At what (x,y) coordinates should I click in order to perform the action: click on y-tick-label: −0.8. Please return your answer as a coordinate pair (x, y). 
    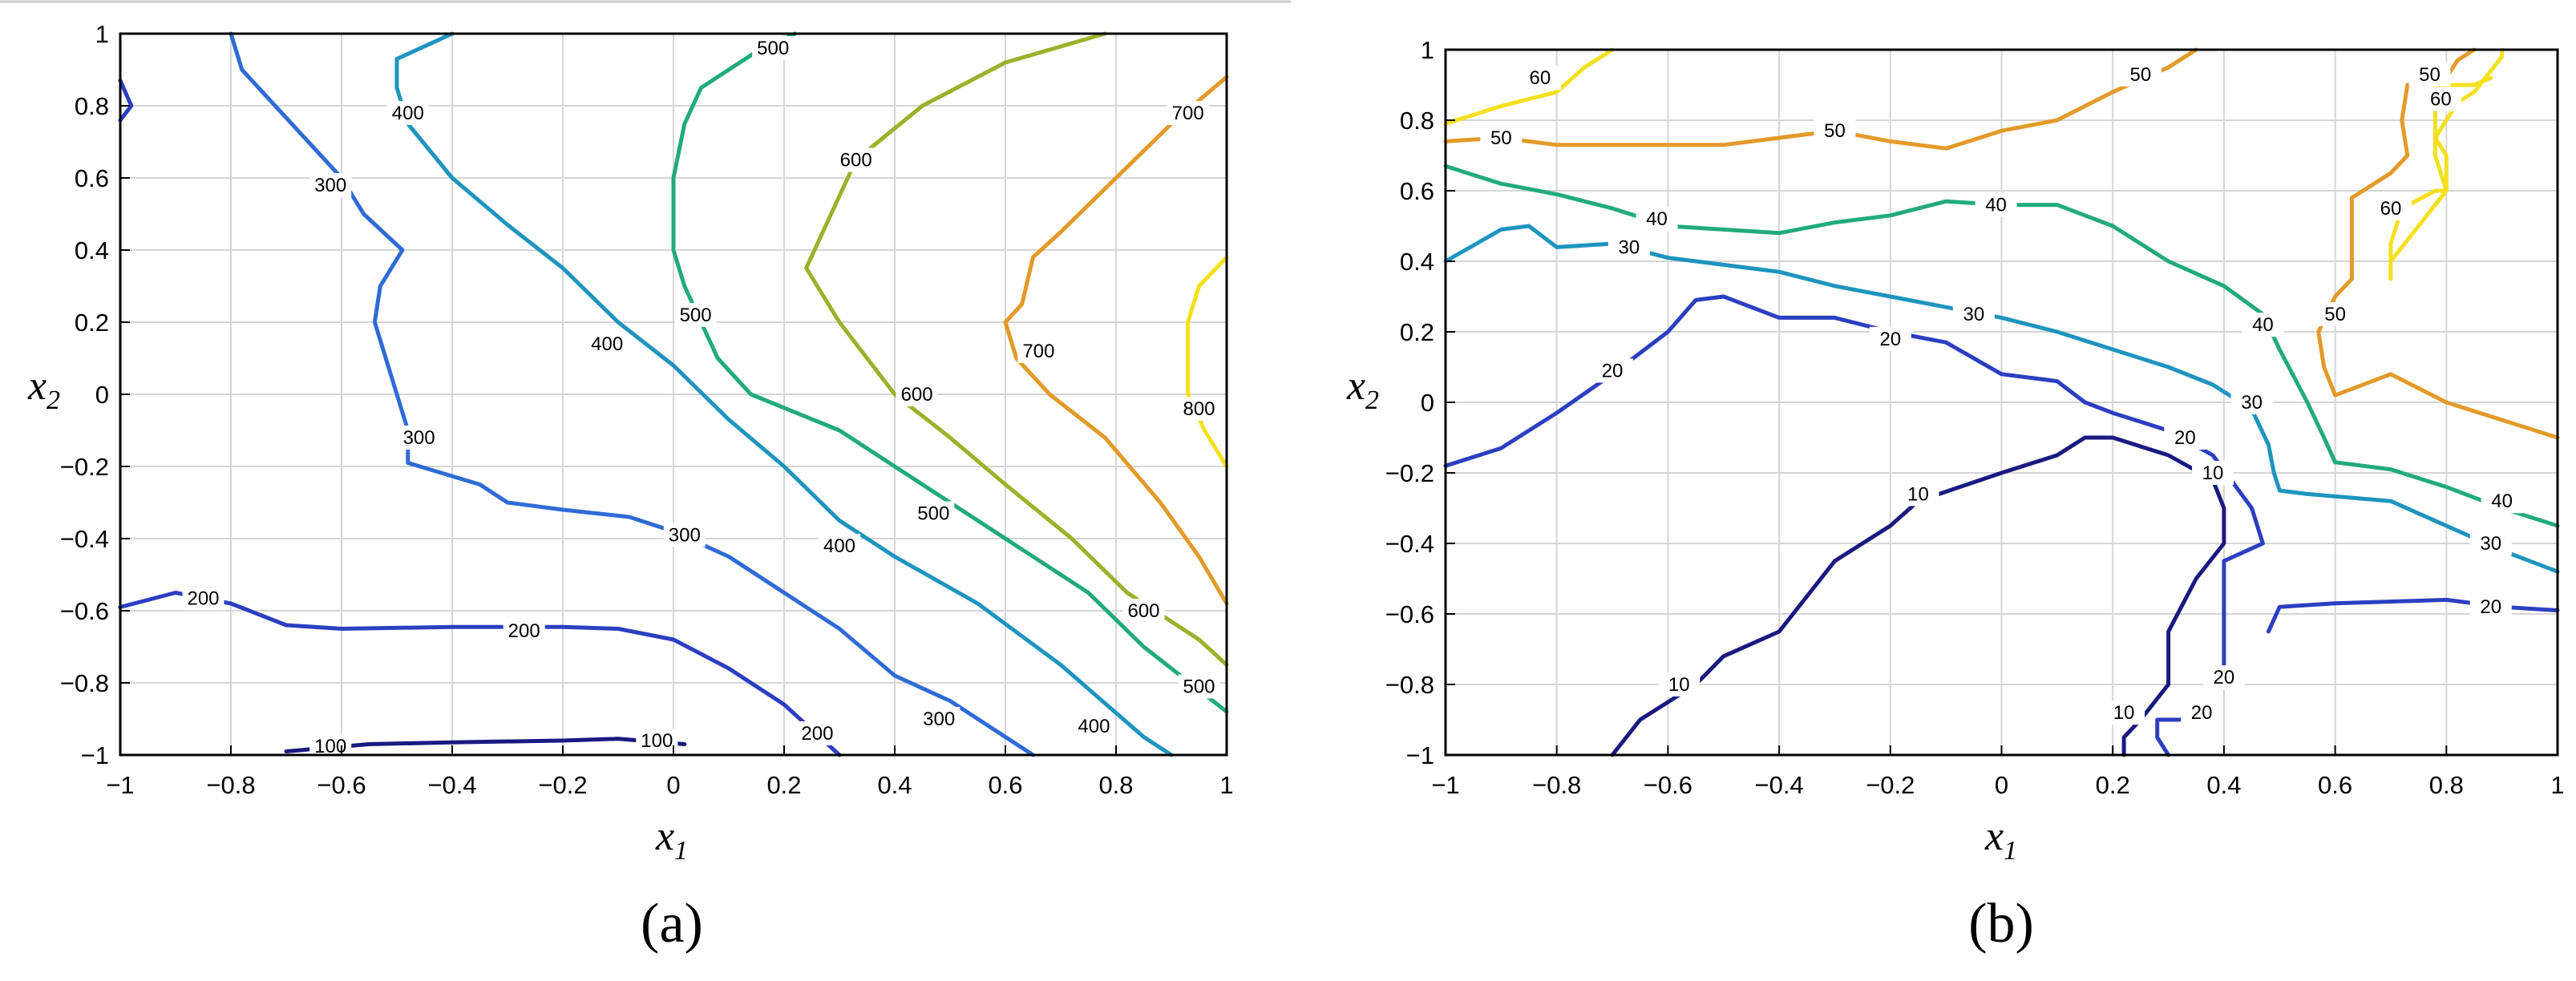
    Looking at the image, I should click on (84, 683).